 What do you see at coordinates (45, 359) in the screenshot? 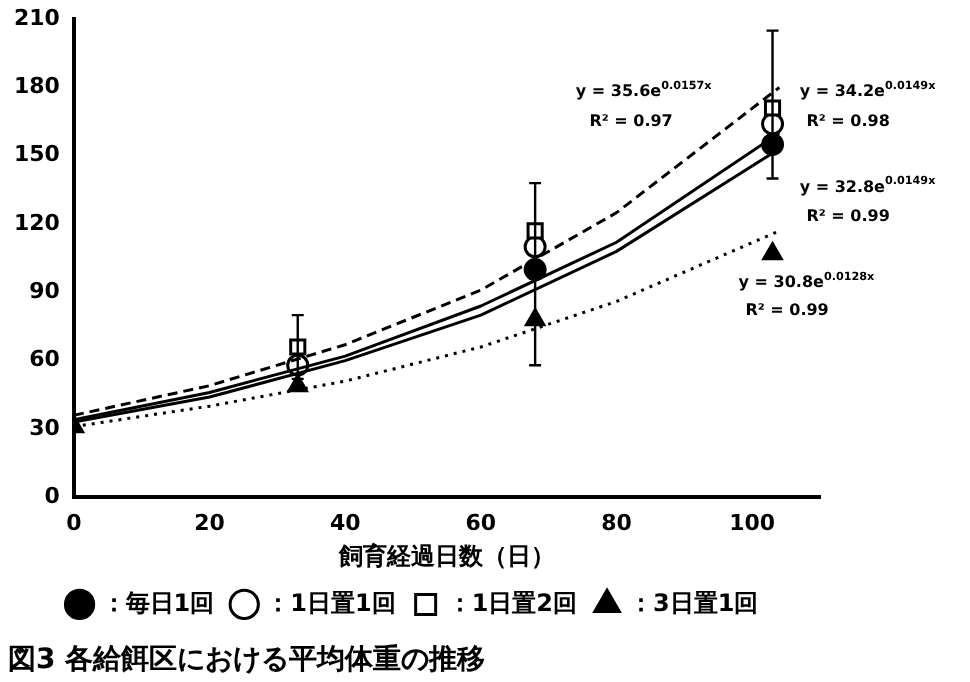
I see `y-tick-label: 60` at bounding box center [45, 359].